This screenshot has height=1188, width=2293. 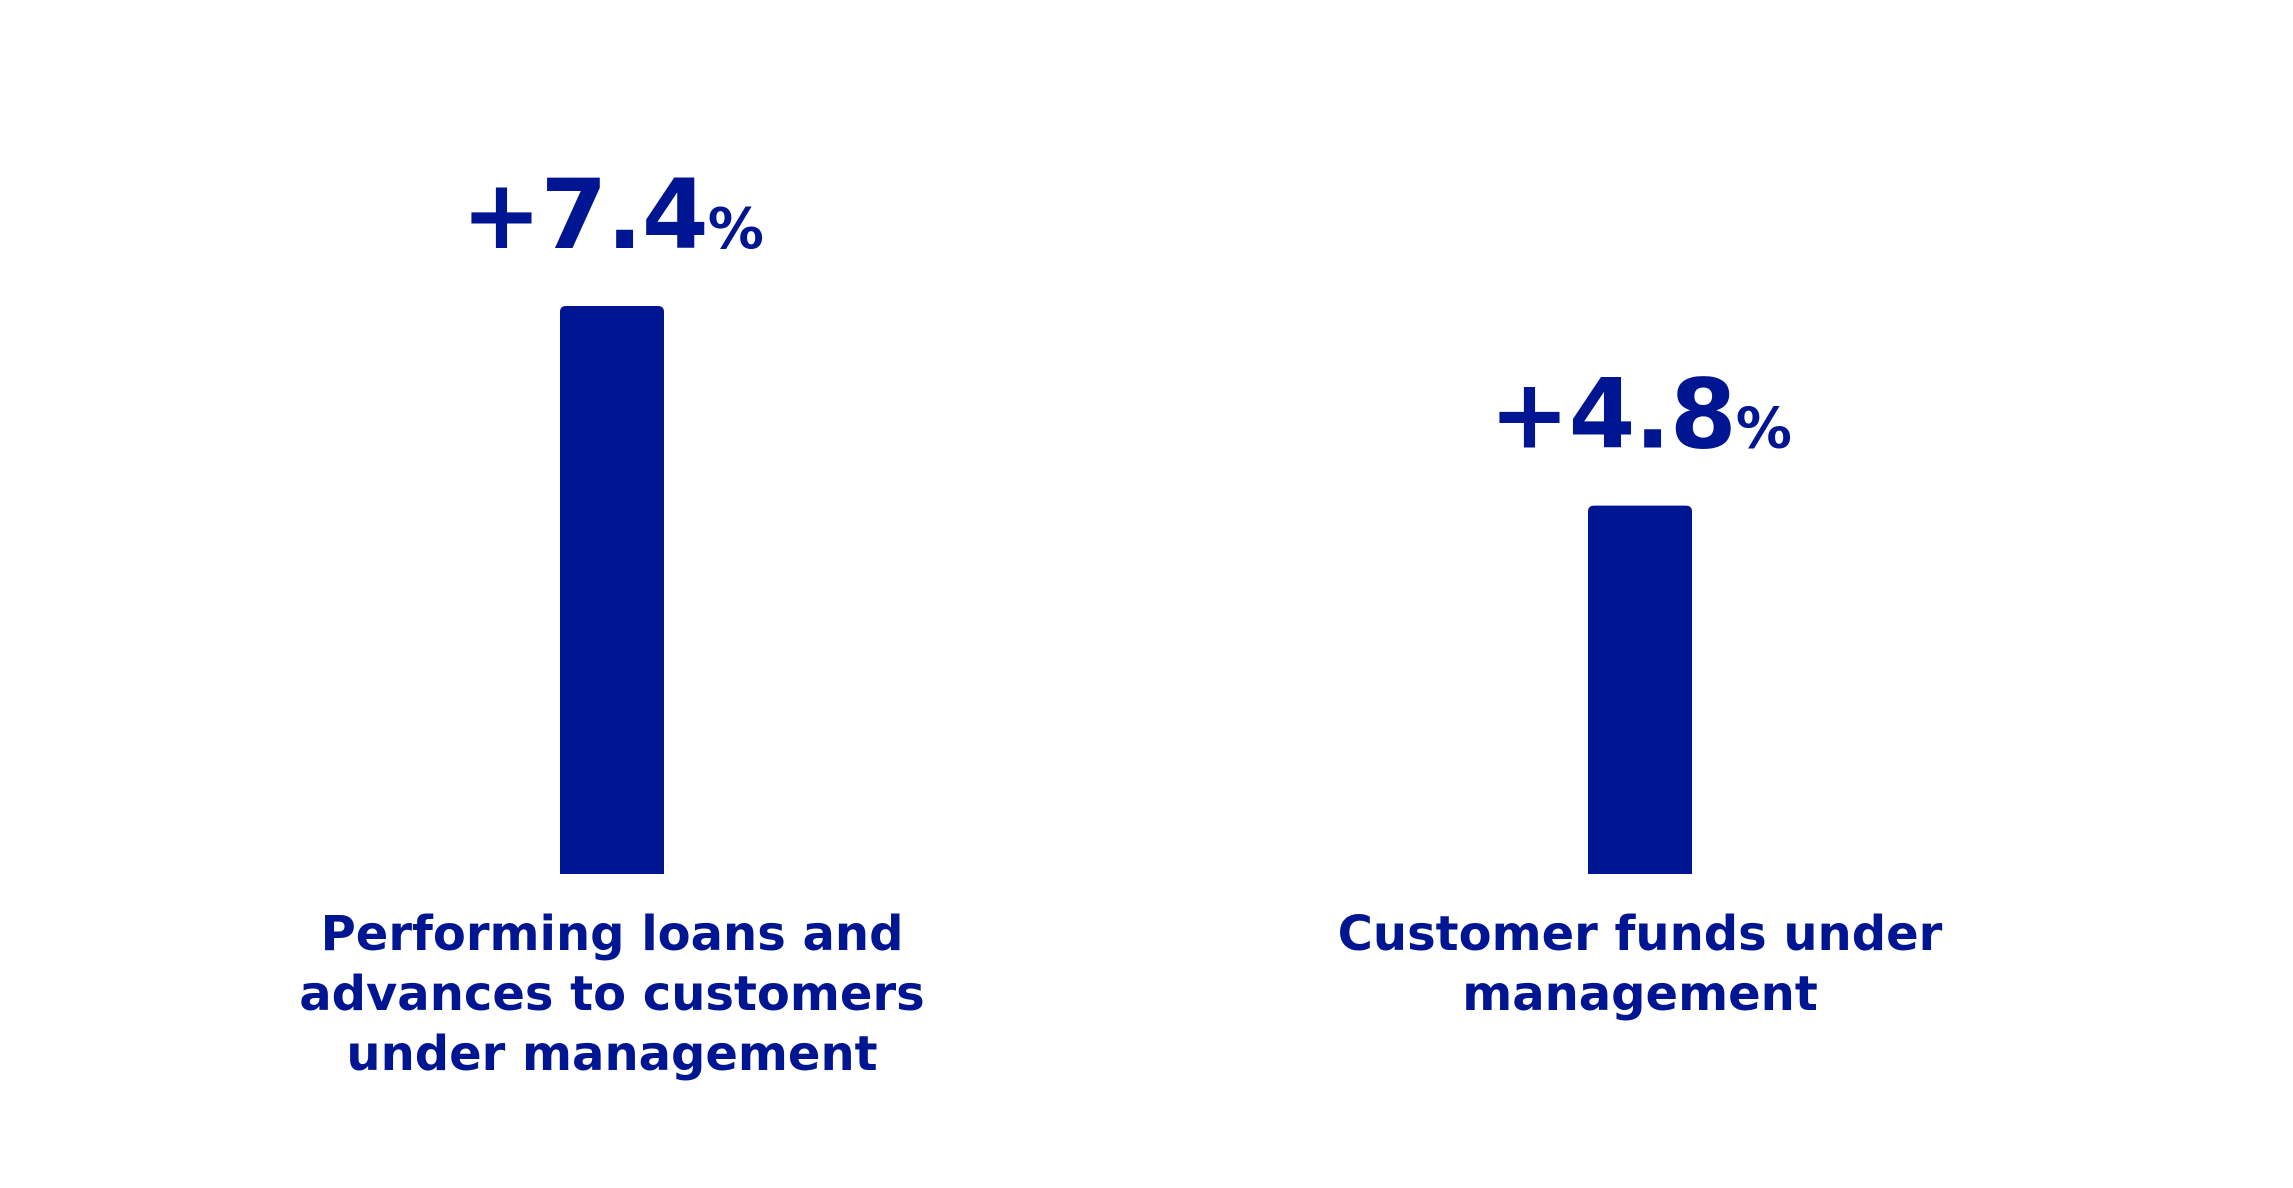 I want to click on value-label-1: +7.4%, so click(x=612, y=215).